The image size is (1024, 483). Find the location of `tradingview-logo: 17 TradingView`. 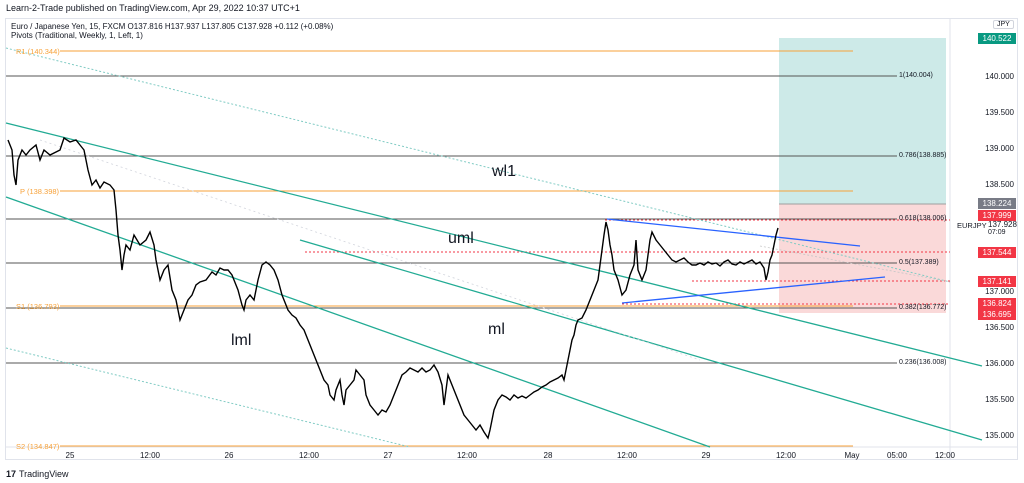

tradingview-logo: 17 TradingView is located at coordinates (37, 474).